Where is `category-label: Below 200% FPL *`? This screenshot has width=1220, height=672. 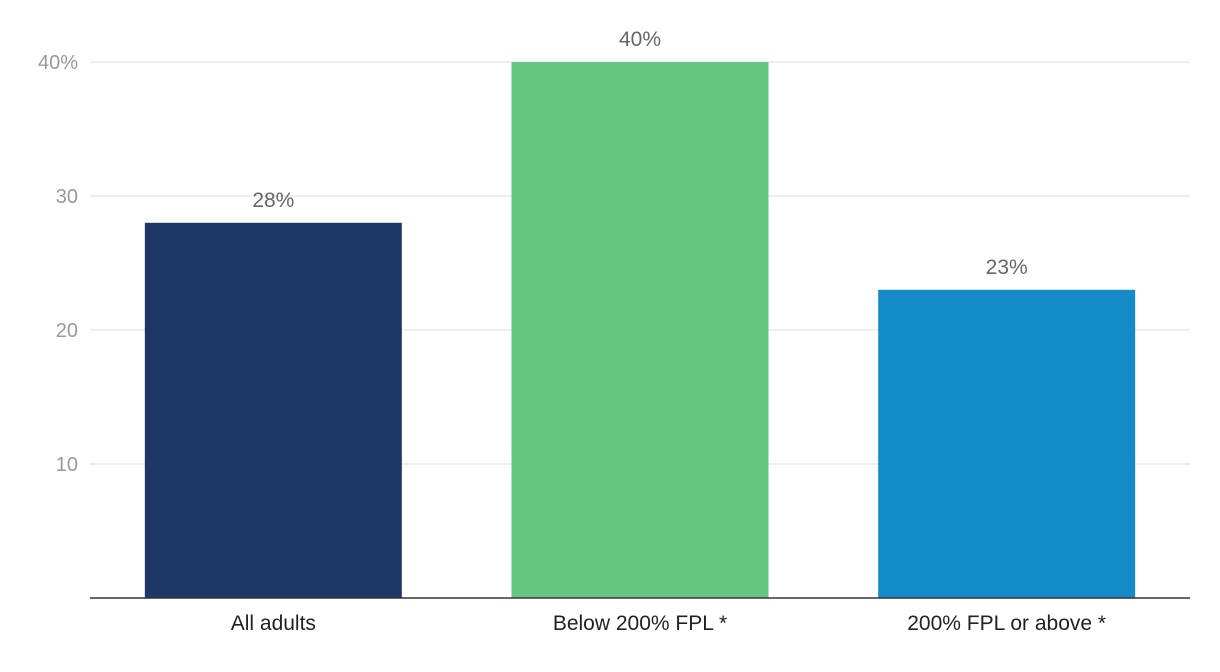 category-label: Below 200% FPL * is located at coordinates (640, 623).